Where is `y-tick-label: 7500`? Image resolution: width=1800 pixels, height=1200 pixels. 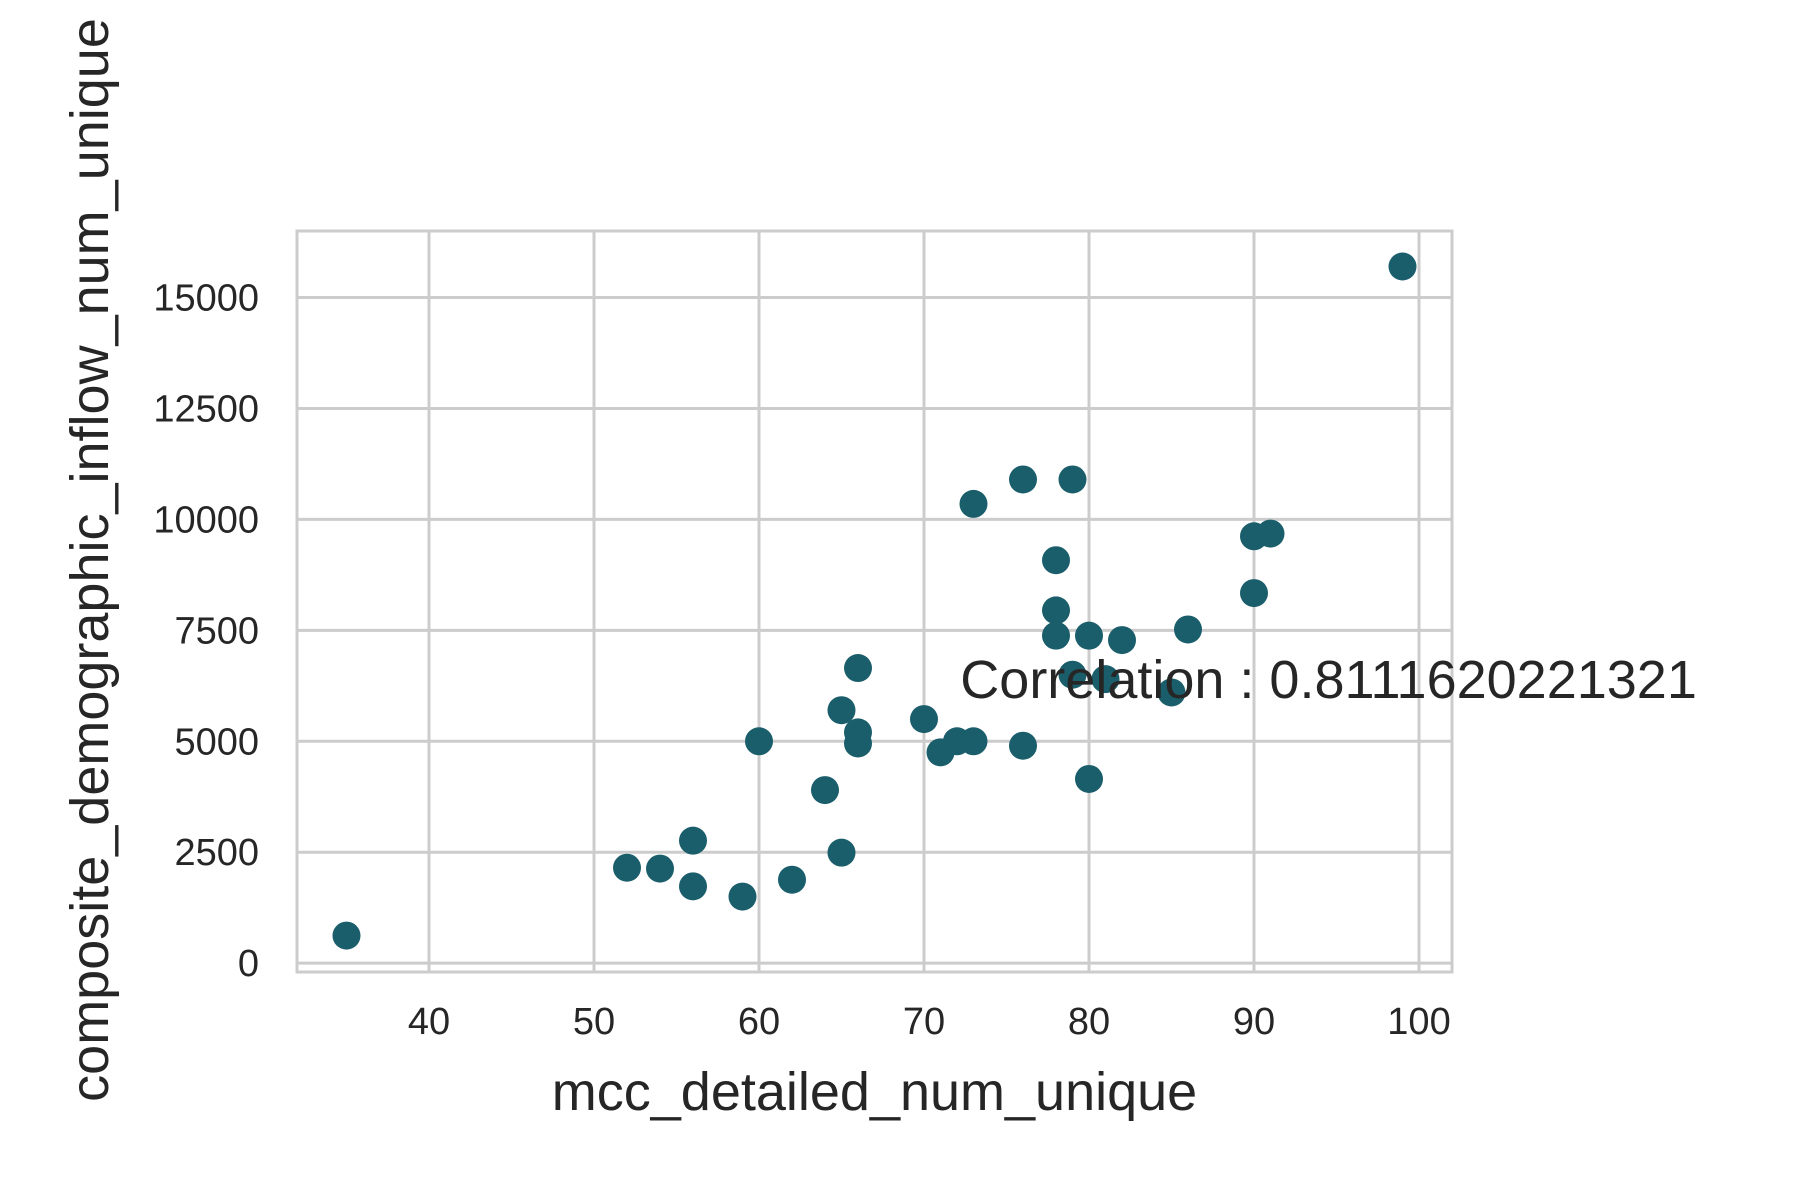 y-tick-label: 7500 is located at coordinates (216, 631).